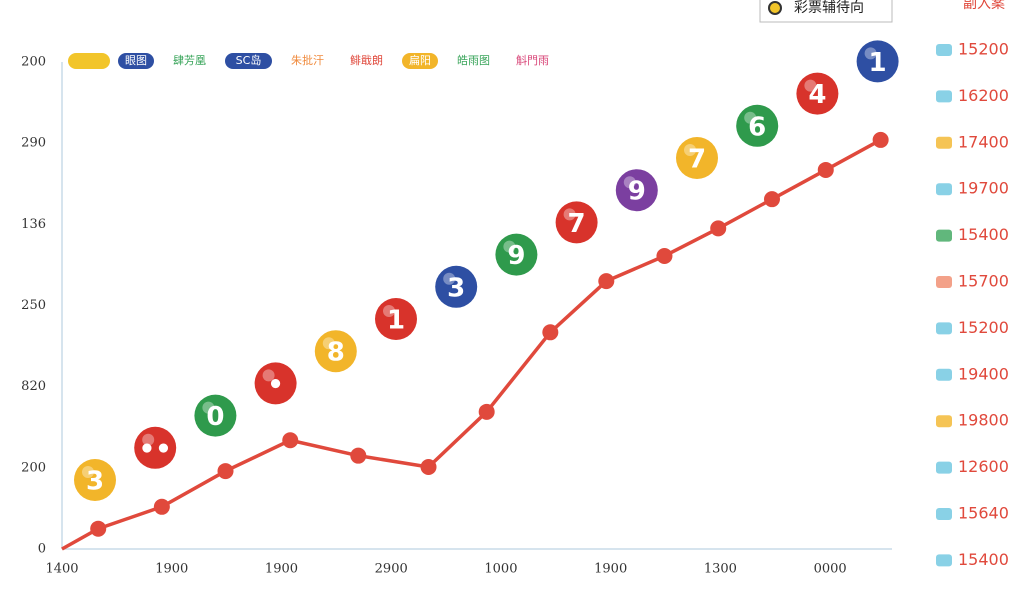 The height and width of the screenshot is (600, 1024). Describe the element at coordinates (720, 569) in the screenshot. I see `x-tick-label: 1300` at that location.